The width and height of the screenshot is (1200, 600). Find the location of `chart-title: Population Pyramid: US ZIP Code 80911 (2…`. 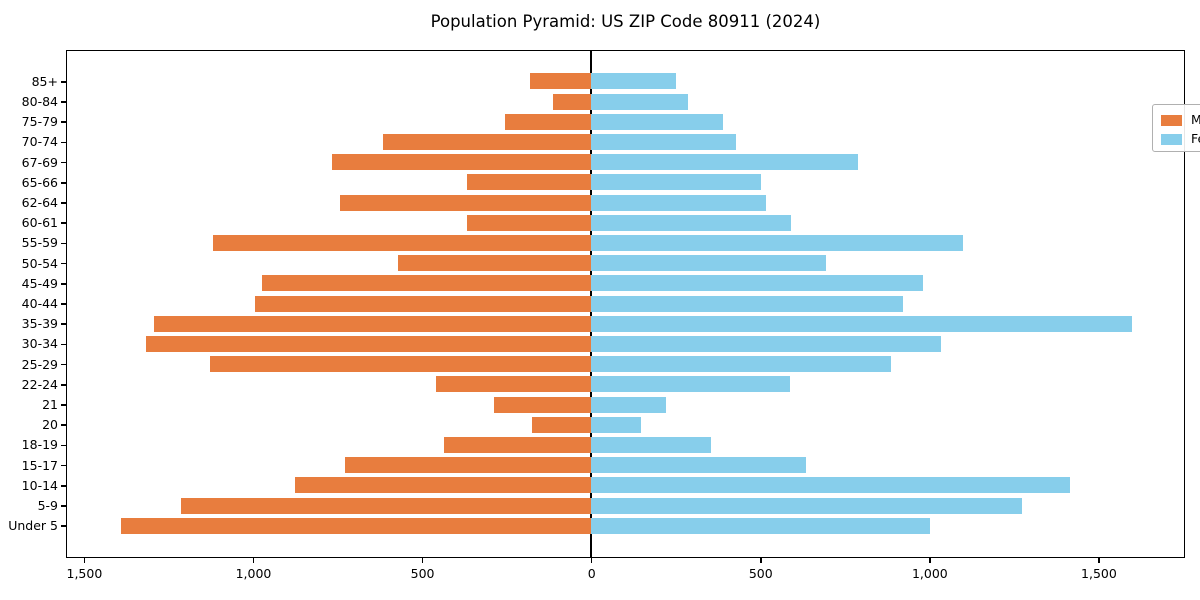

chart-title: Population Pyramid: US ZIP Code 80911 (2… is located at coordinates (625, 21).